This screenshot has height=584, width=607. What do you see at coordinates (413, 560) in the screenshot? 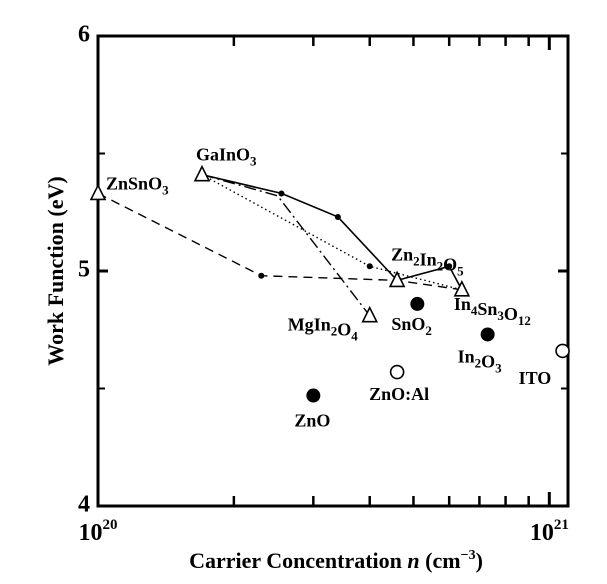
I see `x-axis-variable: n` at bounding box center [413, 560].